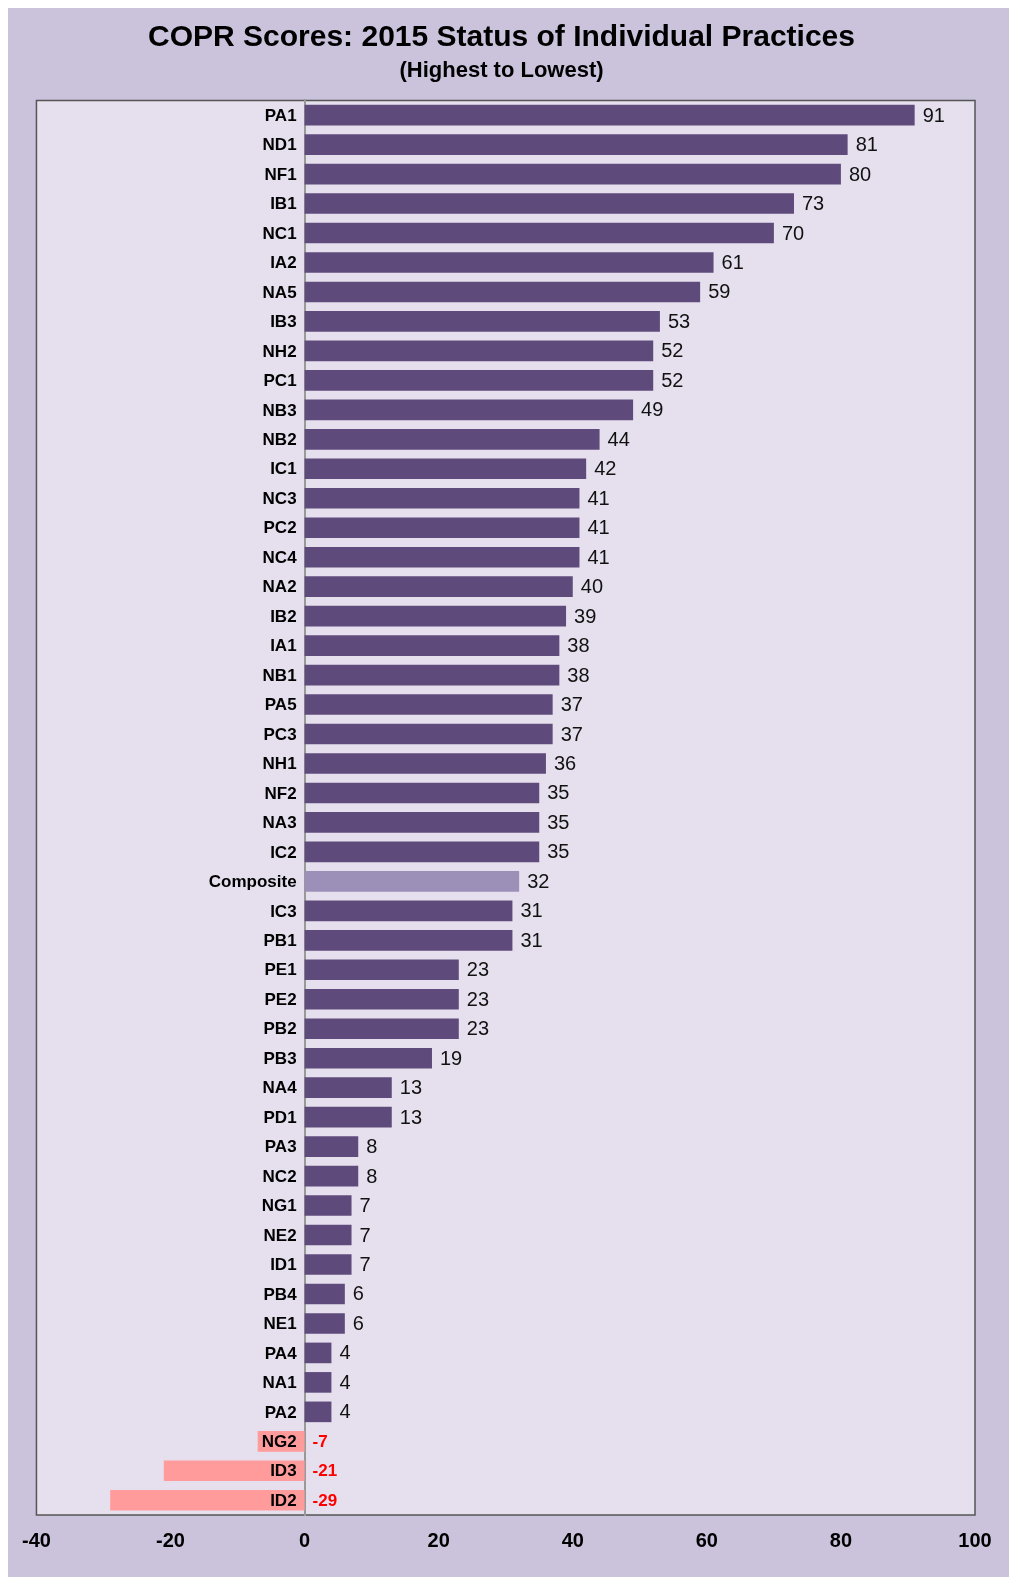  Describe the element at coordinates (438, 1539) in the screenshot. I see `x-tick-label: 20` at that location.